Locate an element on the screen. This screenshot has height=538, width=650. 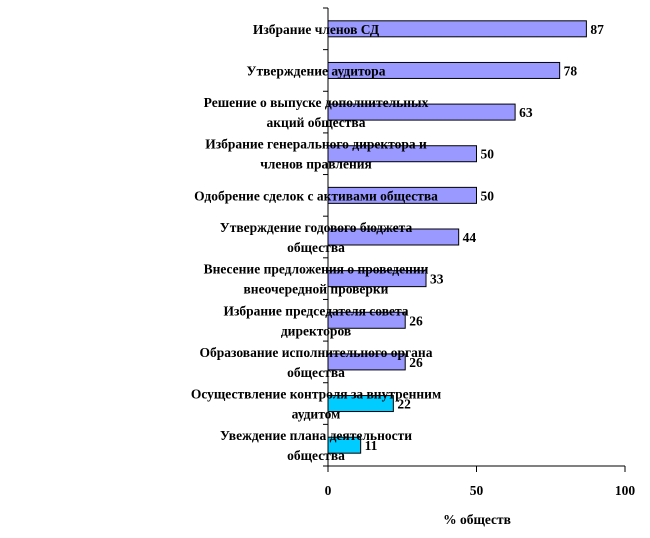
category-label: Увеждение плана деятельности общества is located at coordinates (316, 445).